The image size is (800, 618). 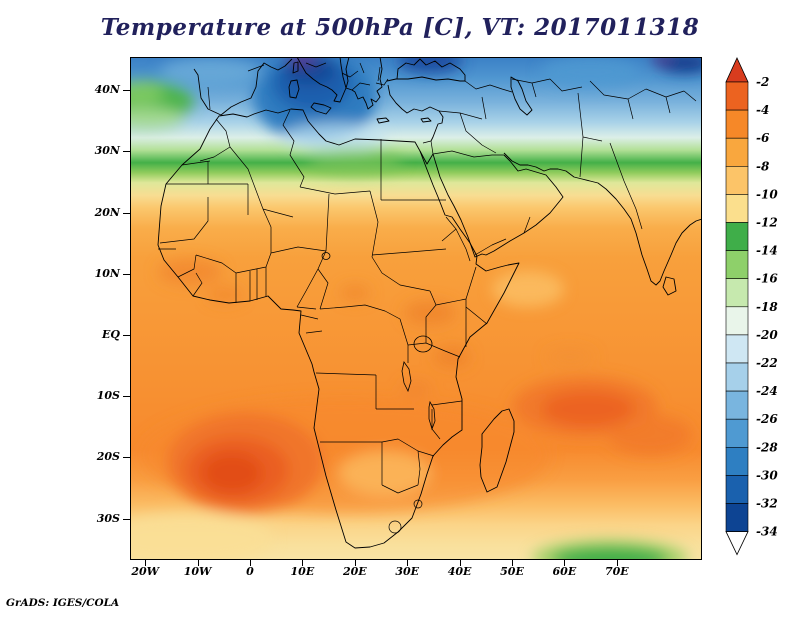 What do you see at coordinates (763, 166) in the screenshot?
I see `colorbar-tick-label: -8` at bounding box center [763, 166].